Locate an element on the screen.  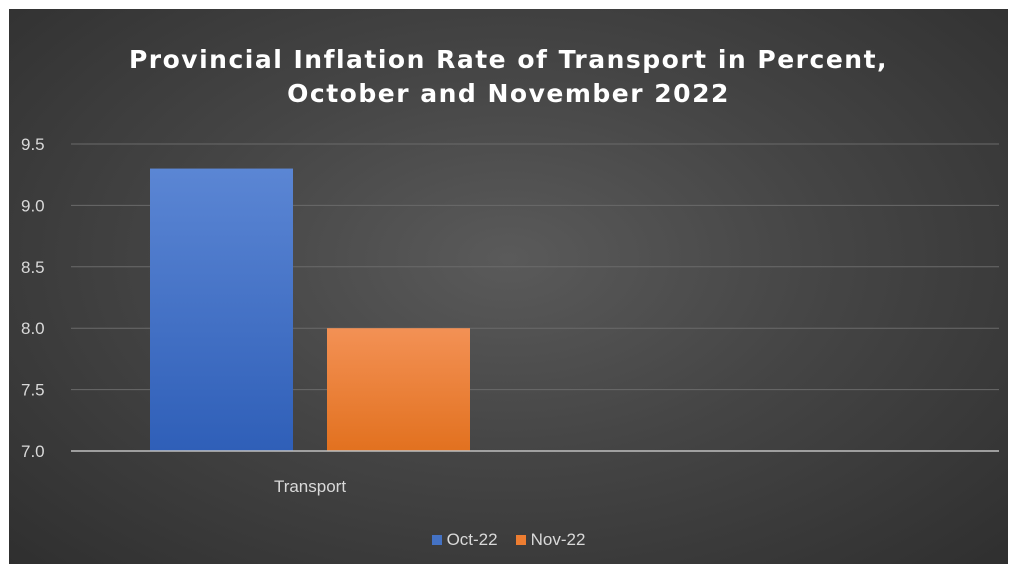
y-axis-tick-labels: 7.0 7.5 8.0 8.5 9.0 9.5 is located at coordinates (33, 298).